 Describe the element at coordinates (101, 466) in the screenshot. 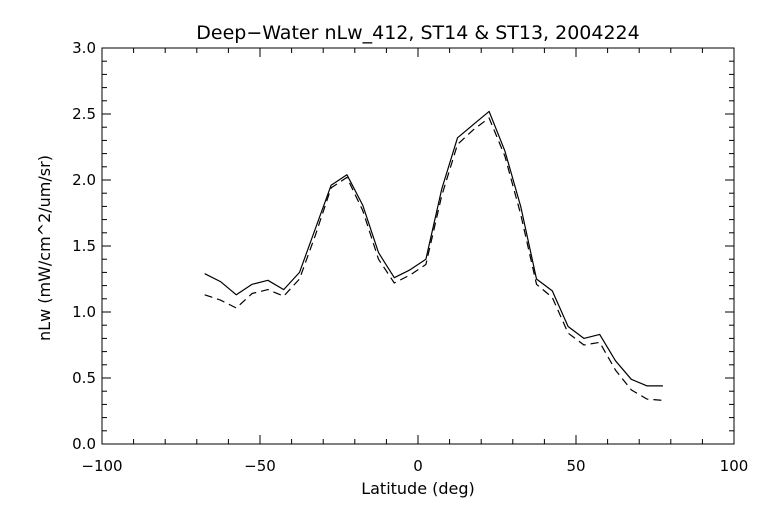

I see `x-tick-label: −100` at that location.